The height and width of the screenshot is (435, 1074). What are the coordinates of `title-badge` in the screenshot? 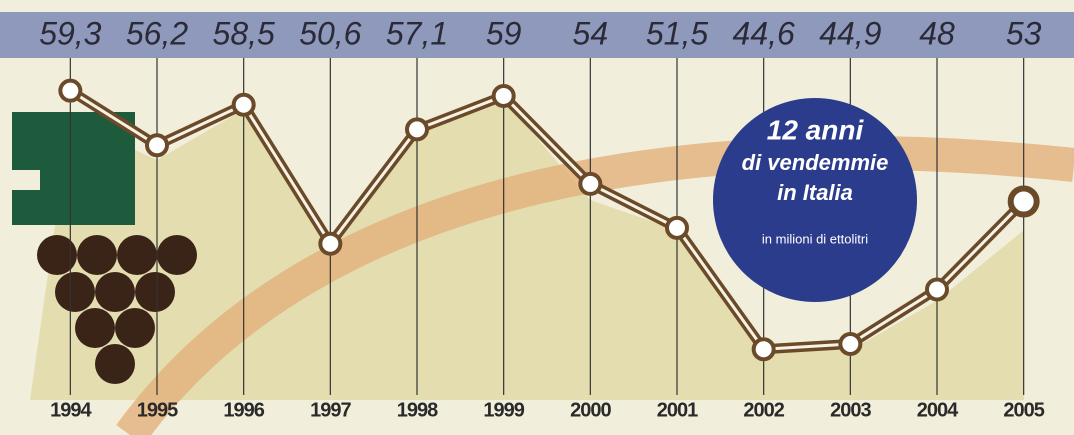 It's located at (815, 200).